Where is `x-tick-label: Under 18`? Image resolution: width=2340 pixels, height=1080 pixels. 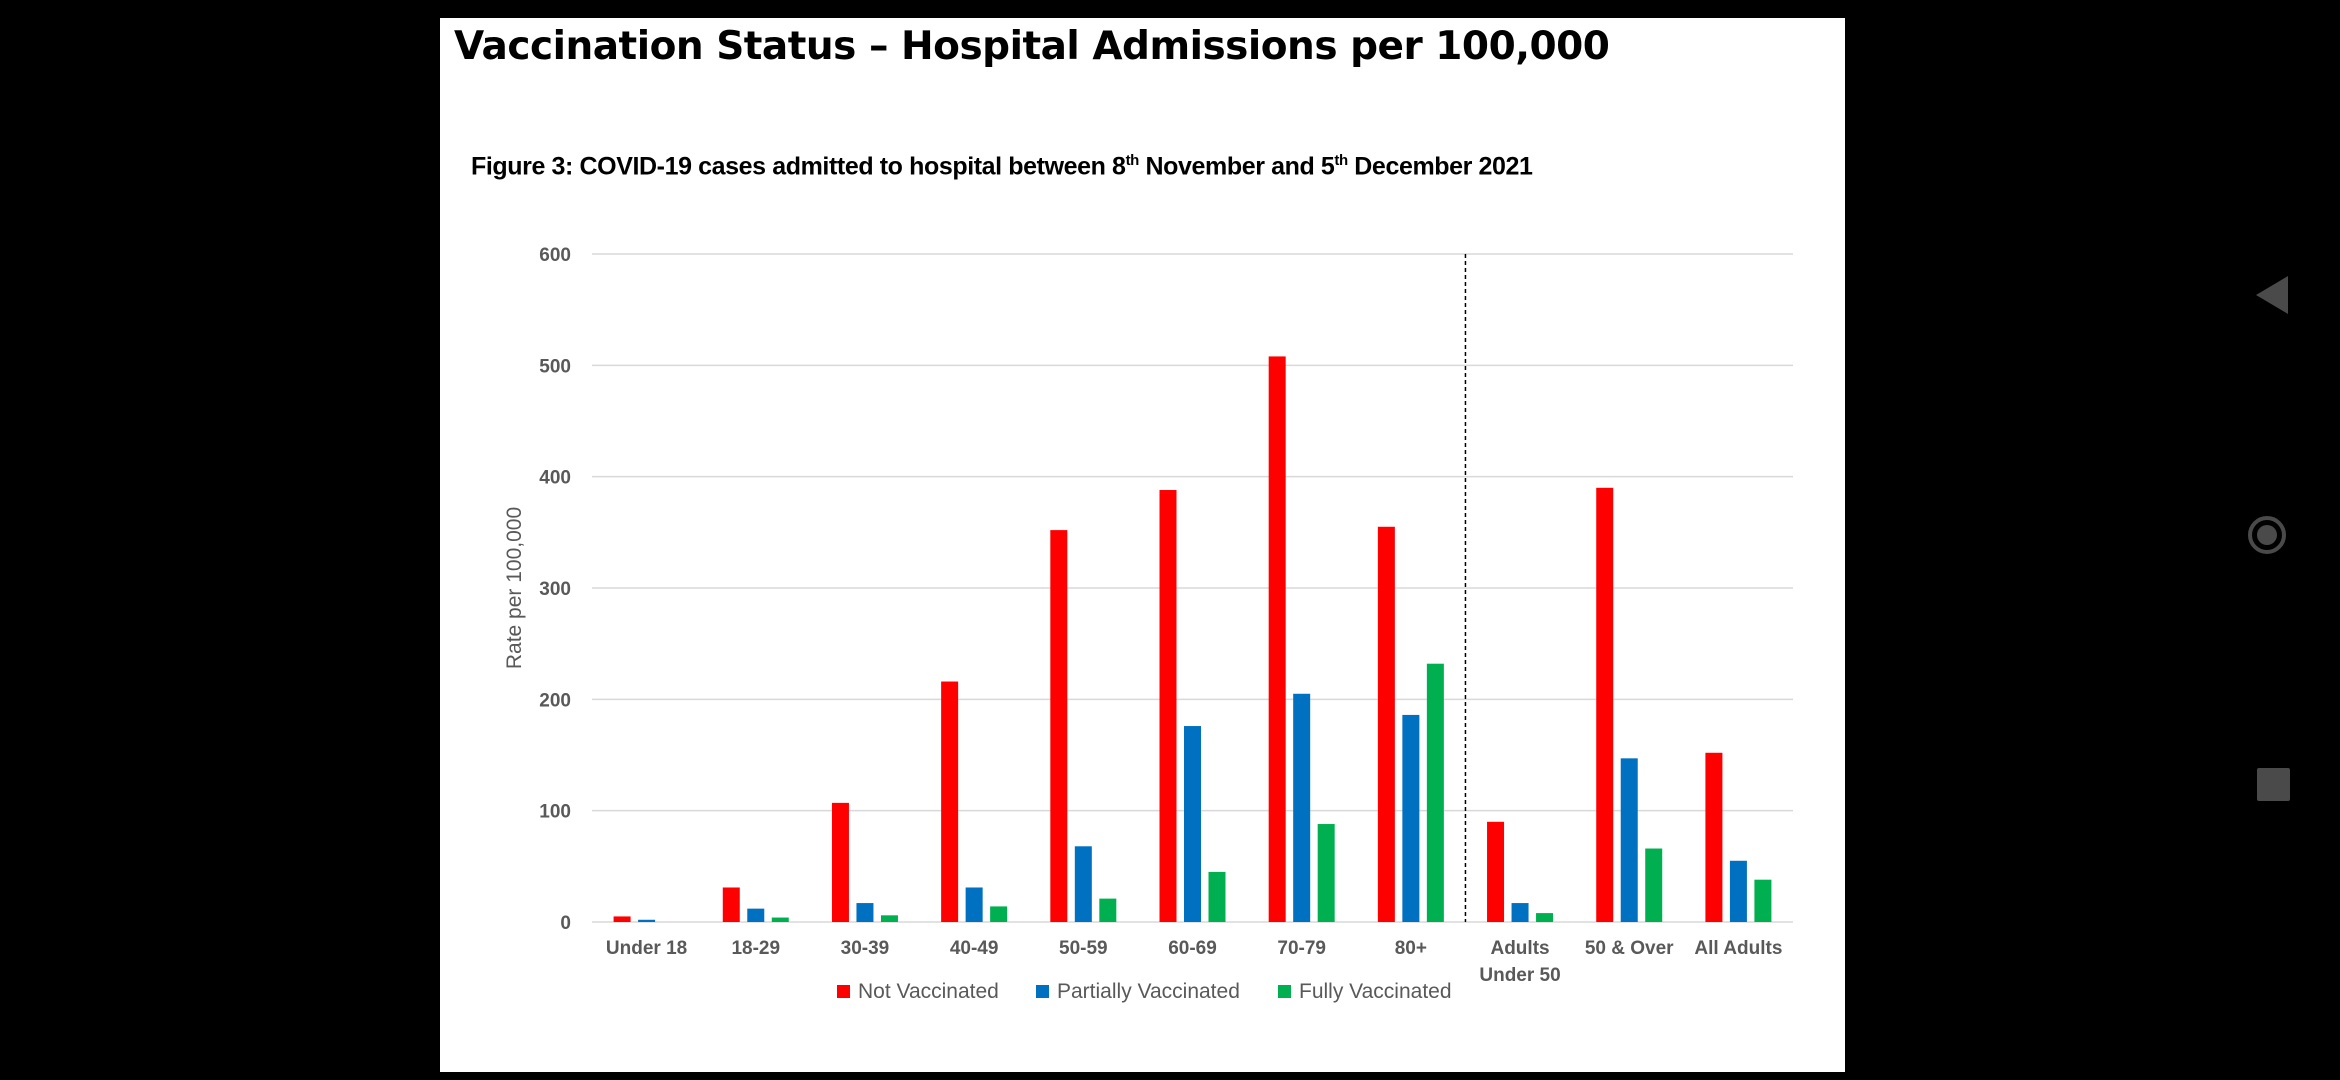
x-tick-label: Under 18 is located at coordinates (646, 948).